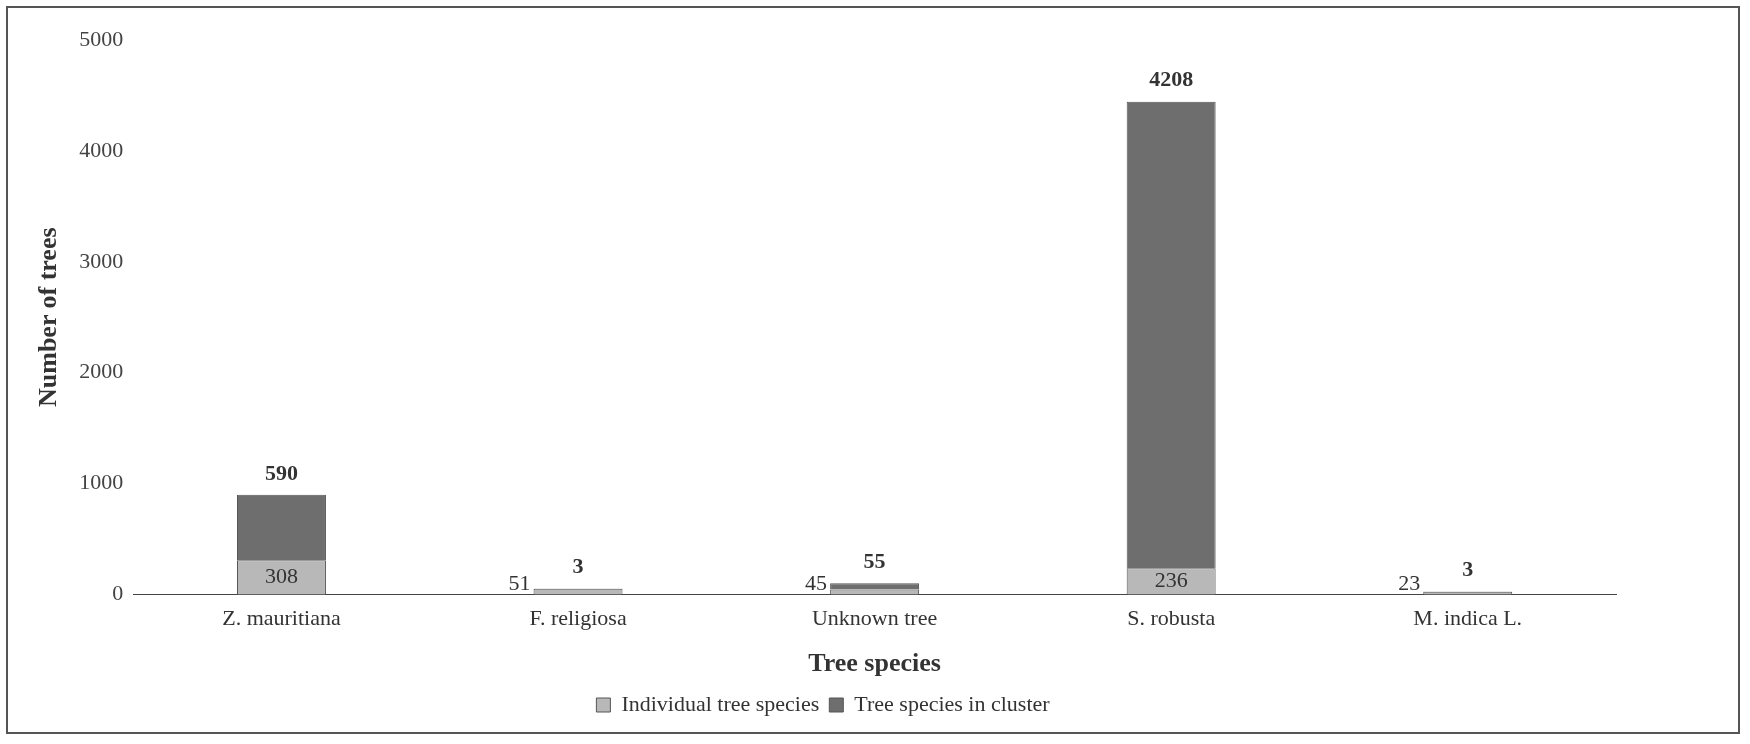 The height and width of the screenshot is (744, 1750). I want to click on x-axis-title: Tree species, so click(874, 663).